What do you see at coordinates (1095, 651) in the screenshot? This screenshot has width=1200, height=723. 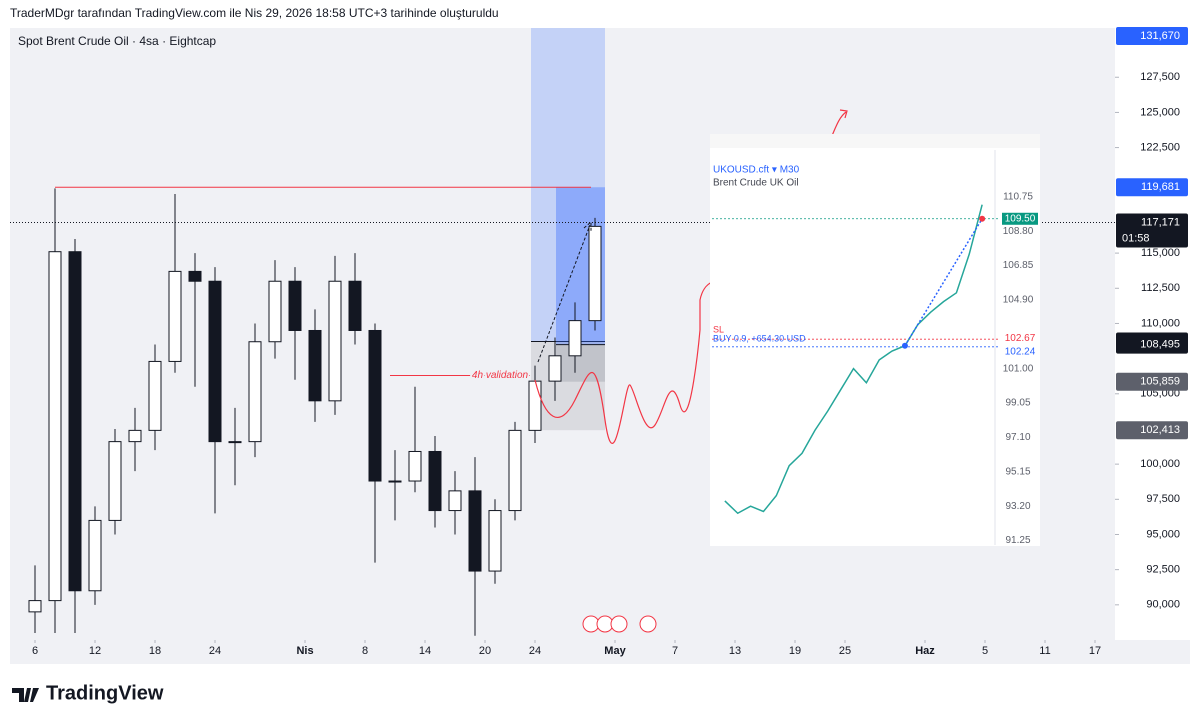 I see `x-tick-label: 17` at bounding box center [1095, 651].